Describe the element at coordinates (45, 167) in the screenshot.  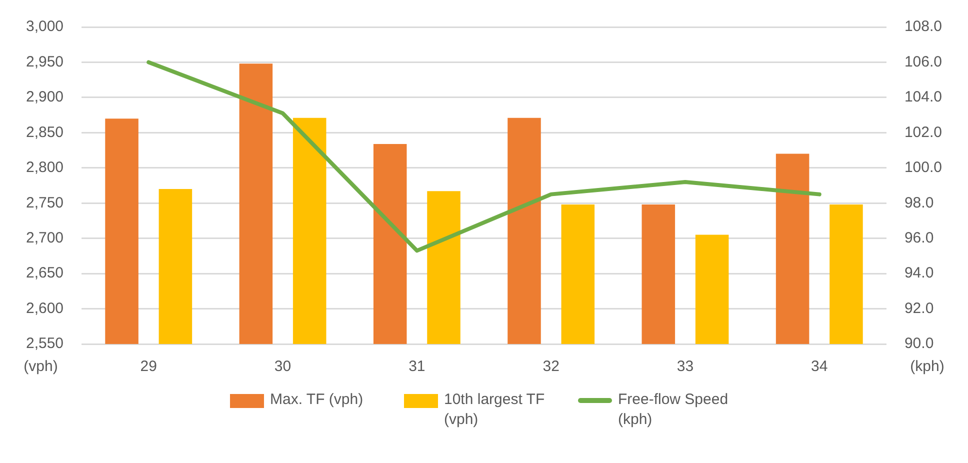
I see `y-tick-label: 2,800` at that location.